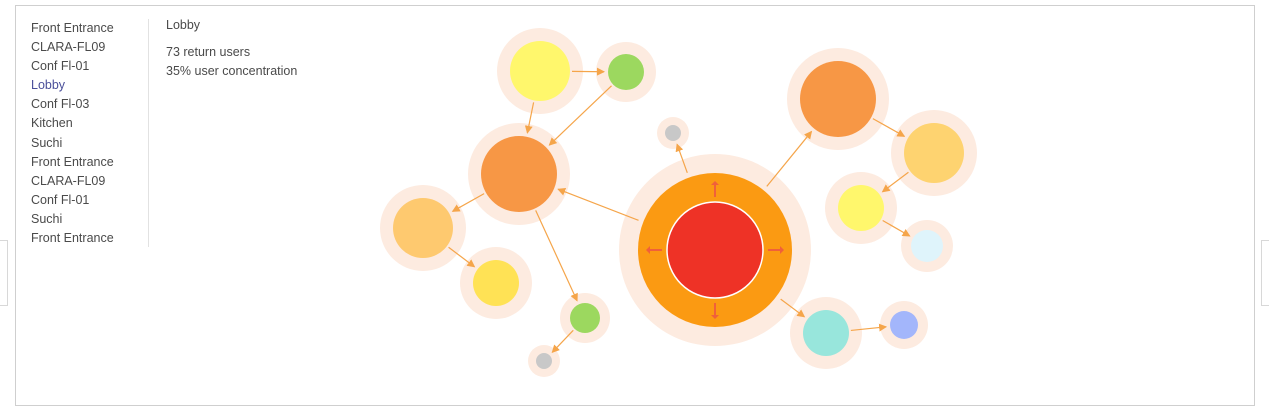 Image resolution: width=1269 pixels, height=417 pixels. What do you see at coordinates (60, 104) in the screenshot?
I see `location-item: Conf Fl-03` at bounding box center [60, 104].